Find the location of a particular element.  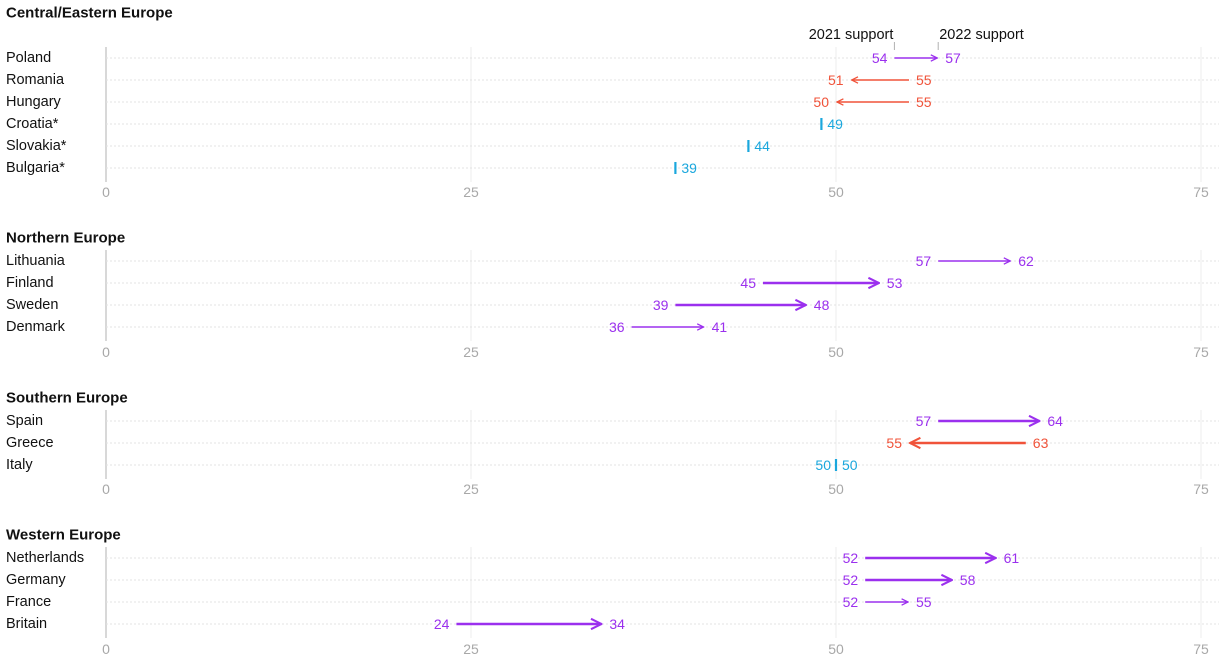

country-label: Slovakia* is located at coordinates (36, 146).